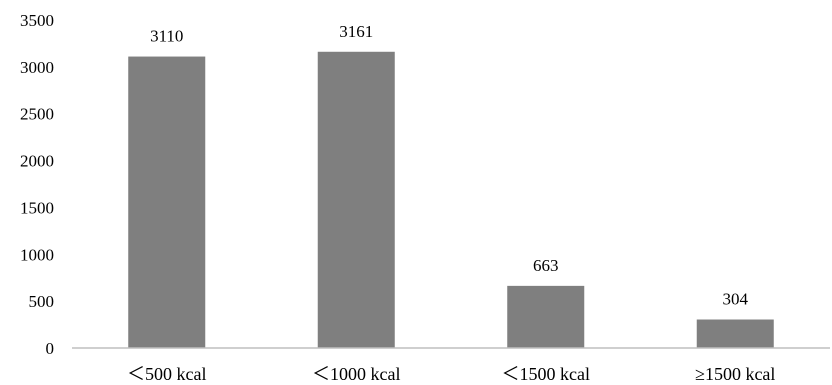  Describe the element at coordinates (37, 114) in the screenshot. I see `y-tick-label: 2500` at that location.